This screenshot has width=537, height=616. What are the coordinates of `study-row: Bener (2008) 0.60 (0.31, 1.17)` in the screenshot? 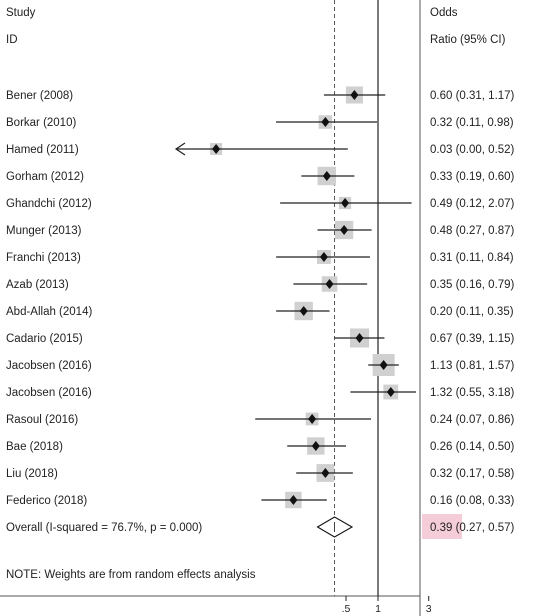 It's located at (260, 95).